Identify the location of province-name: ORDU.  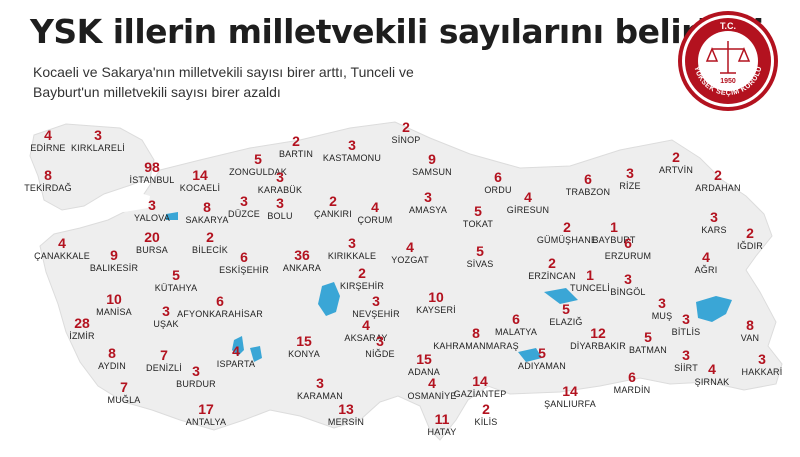
(498, 190).